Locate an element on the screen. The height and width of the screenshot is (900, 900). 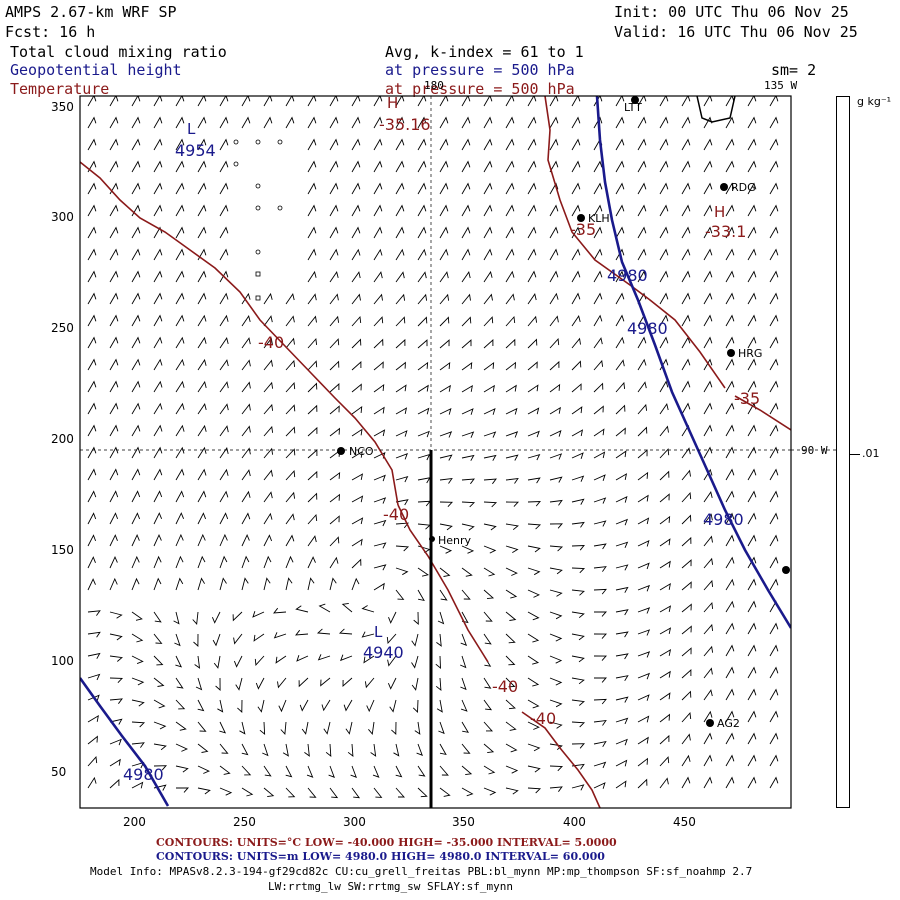
x-tick-label: 350 is located at coordinates (463, 822).